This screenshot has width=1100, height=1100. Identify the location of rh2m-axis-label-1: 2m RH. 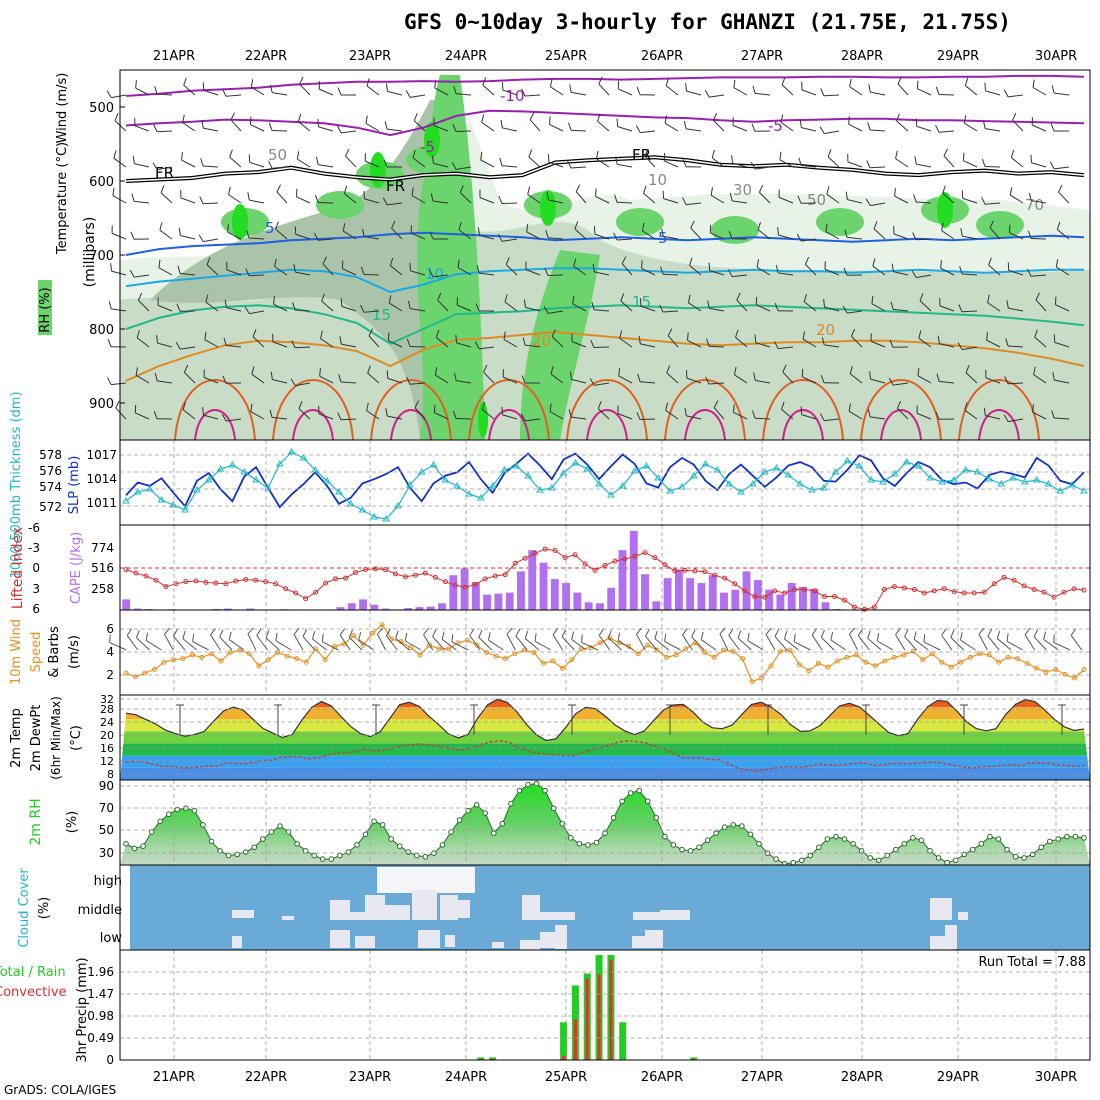
(36, 821).